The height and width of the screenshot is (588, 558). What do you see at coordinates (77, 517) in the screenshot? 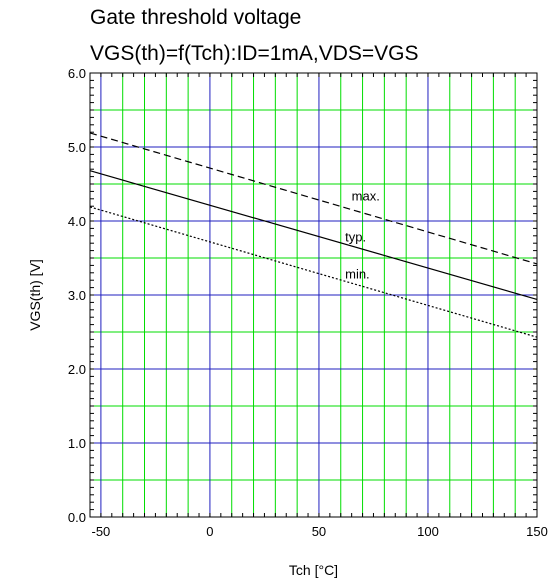
I see `y-tick-label: 0.0` at bounding box center [77, 517].